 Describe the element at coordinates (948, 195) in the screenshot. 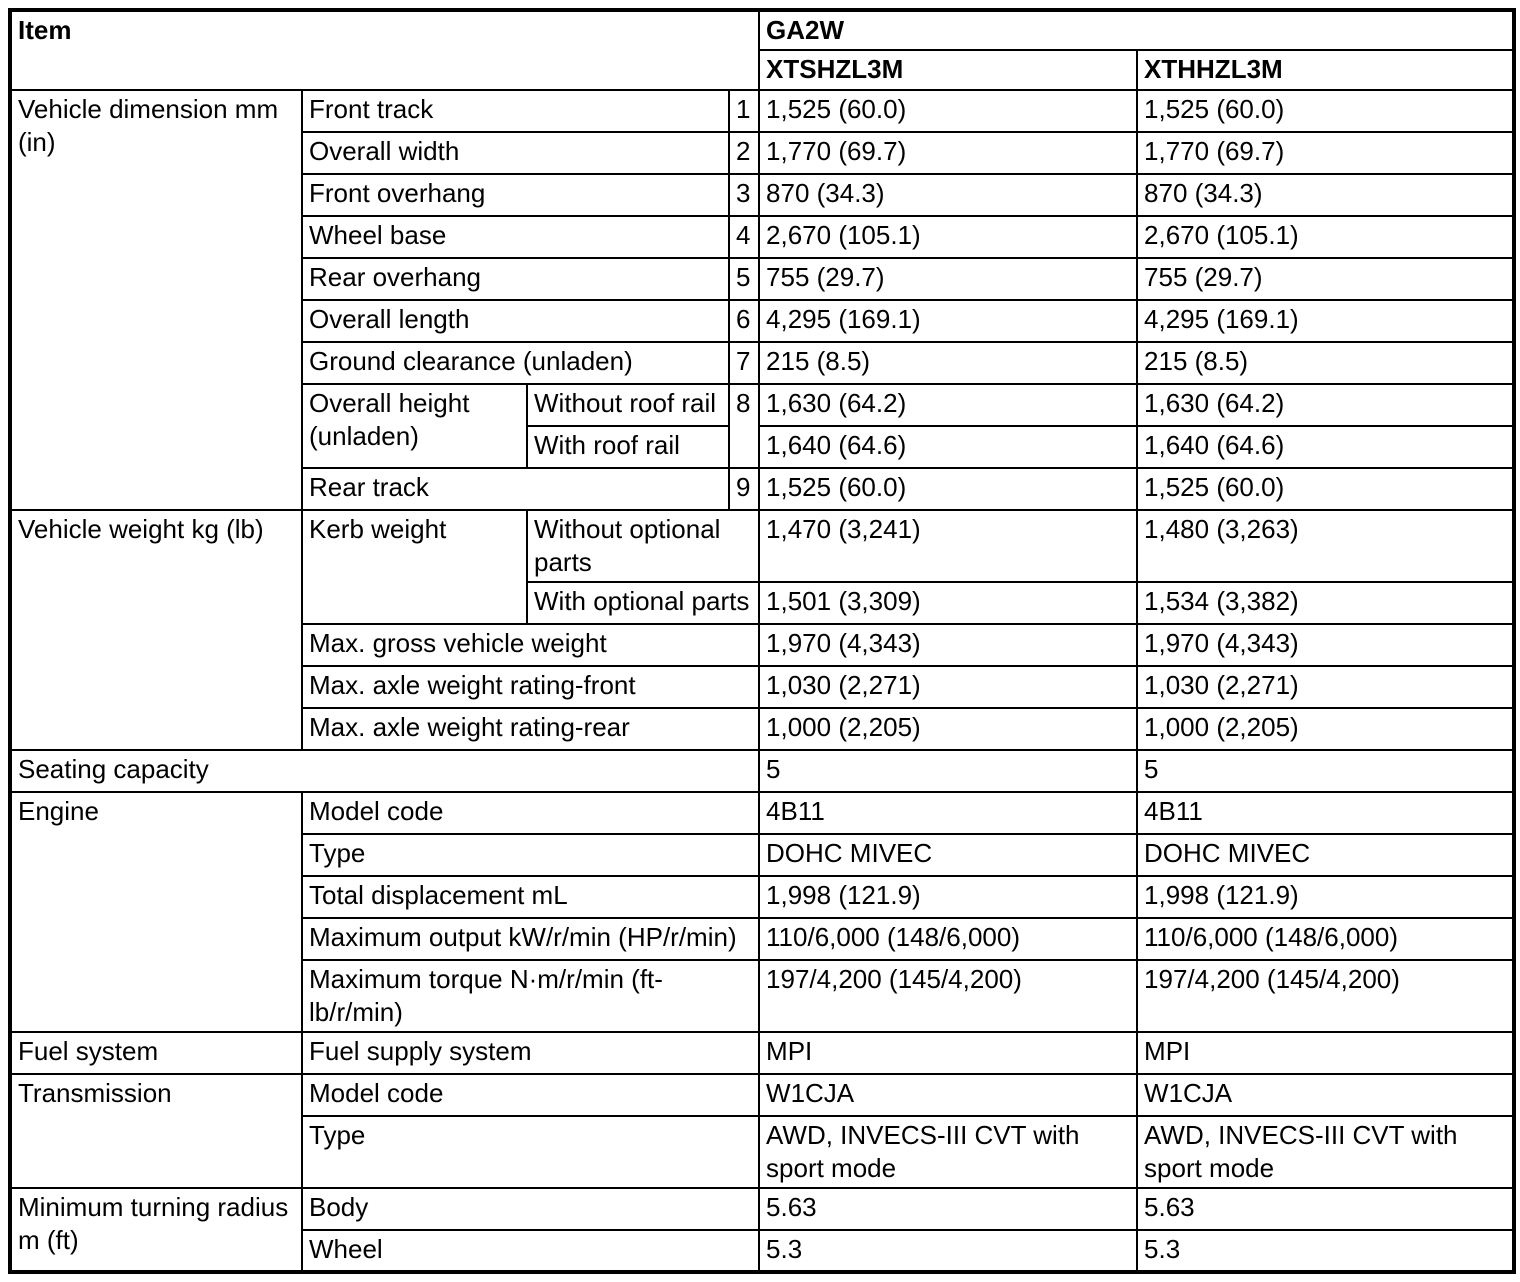

I see `value-xtshzl3m: 870 (34.3)` at that location.